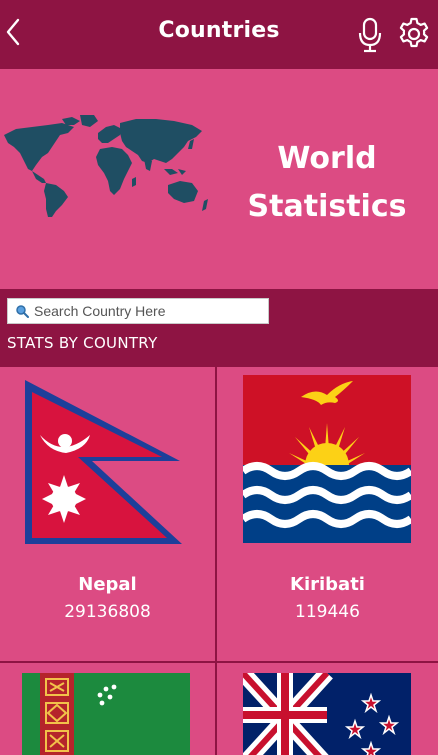 The width and height of the screenshot is (438, 755). Describe the element at coordinates (327, 459) in the screenshot. I see `kiribati-flag-image` at that location.